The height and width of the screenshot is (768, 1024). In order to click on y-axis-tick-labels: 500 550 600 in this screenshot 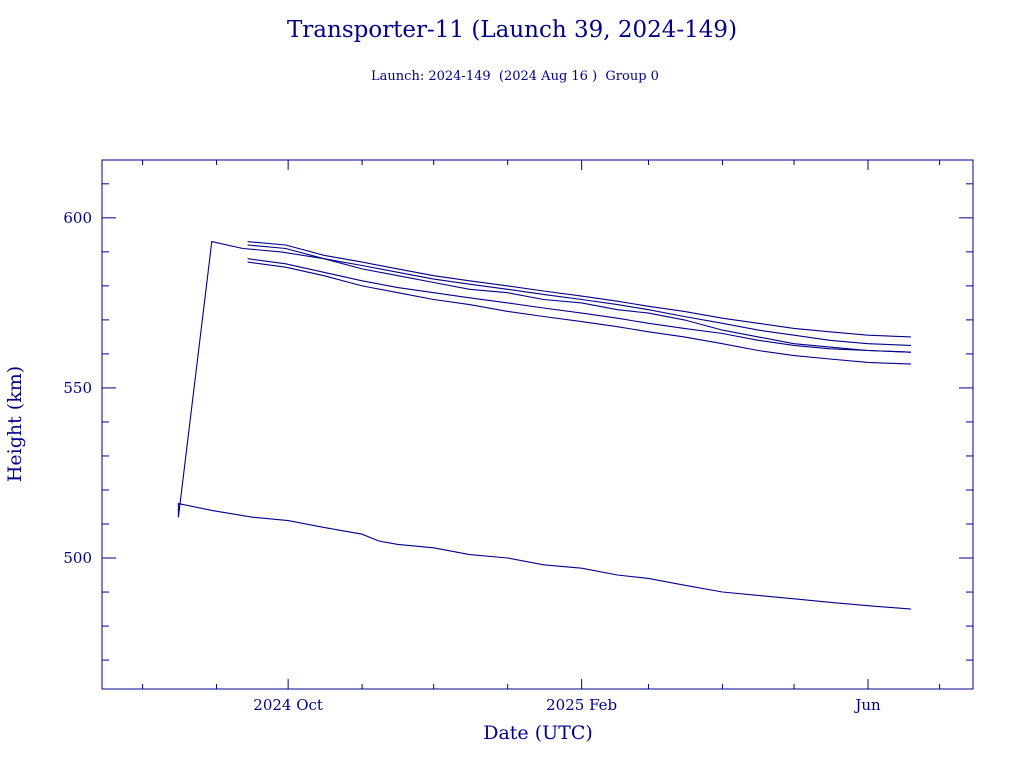, I will do `click(77, 388)`.